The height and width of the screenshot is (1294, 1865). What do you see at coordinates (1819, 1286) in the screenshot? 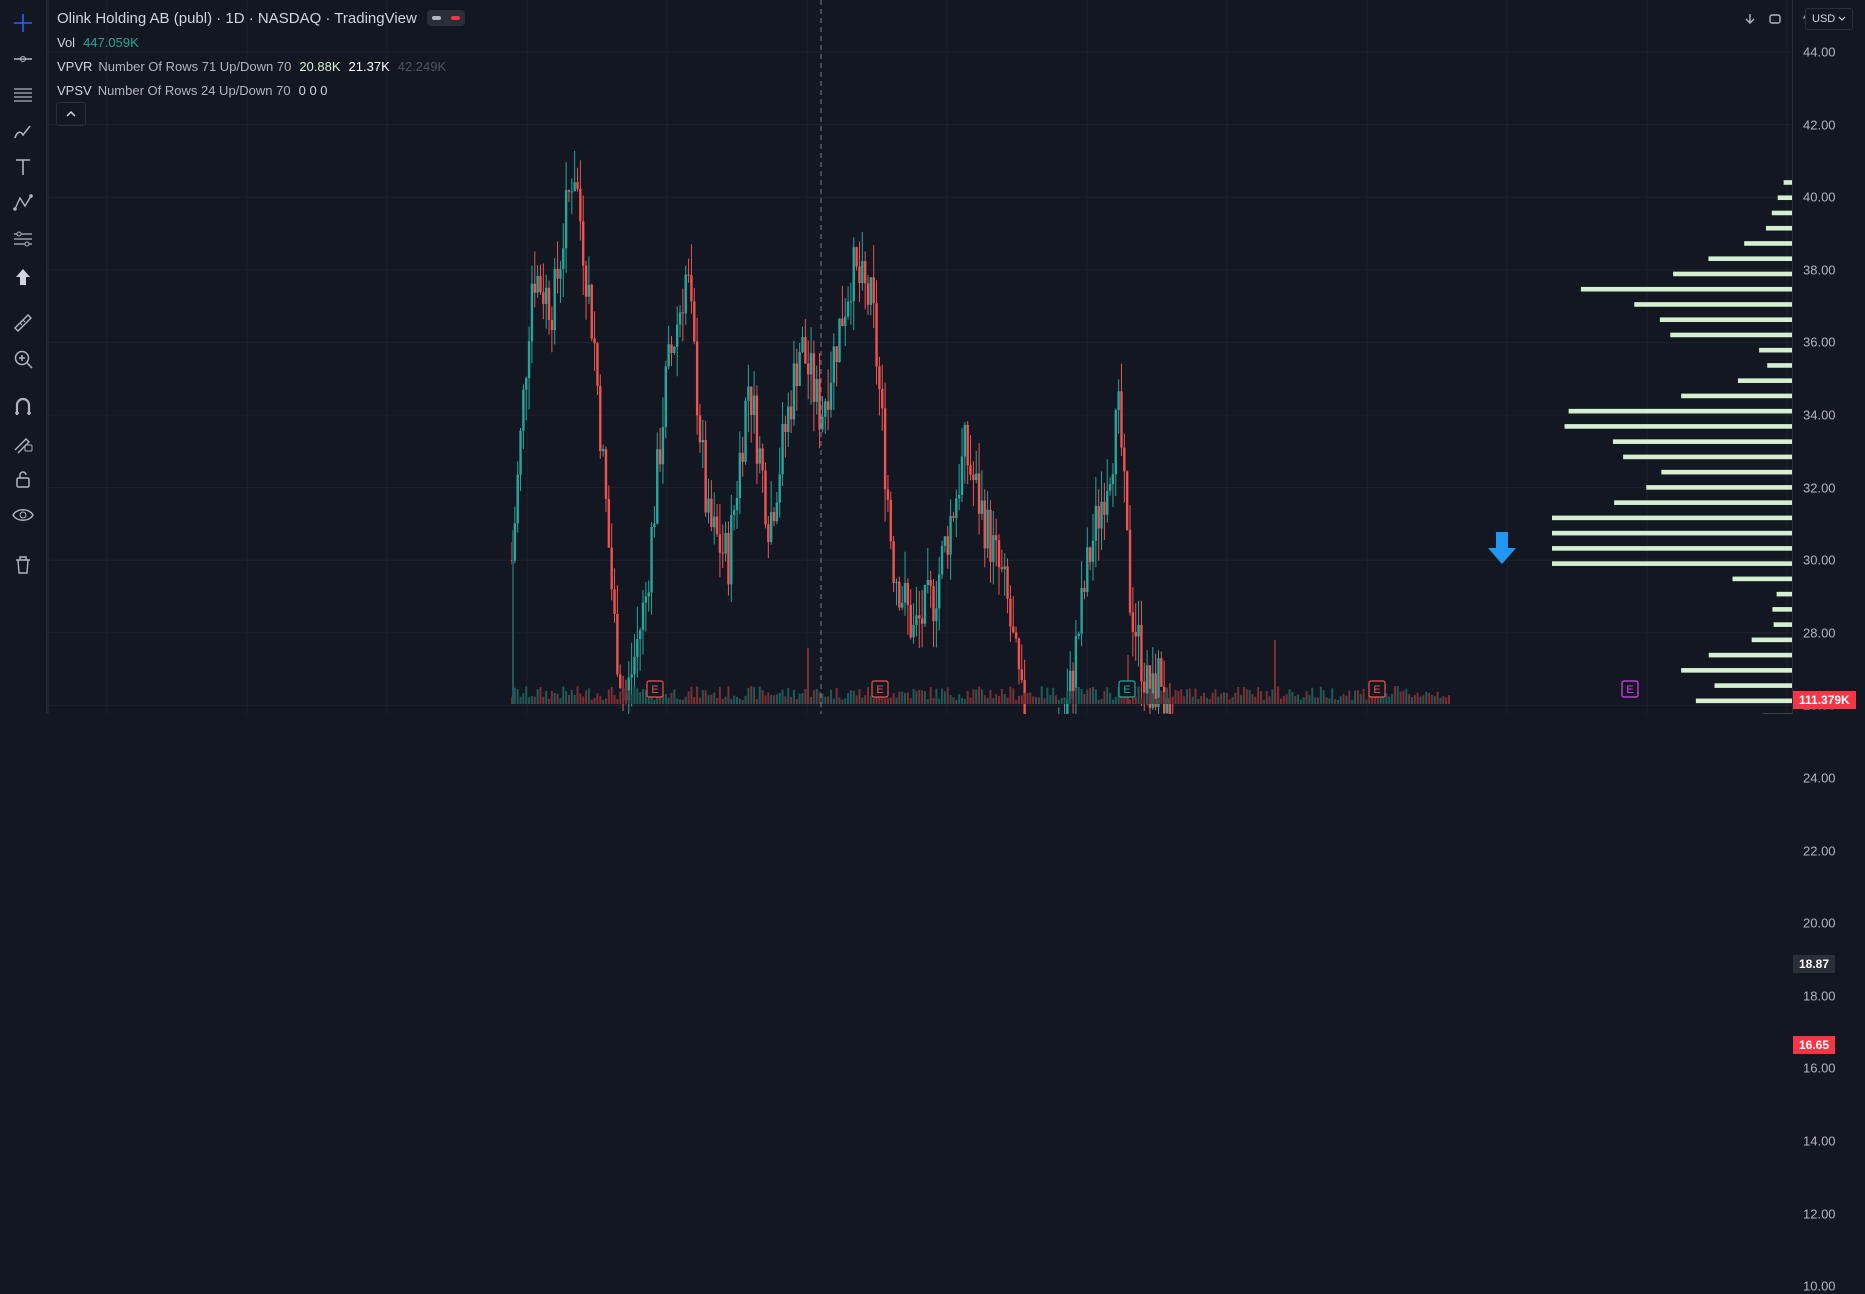
I see `price-tick: 10.00` at bounding box center [1819, 1286].